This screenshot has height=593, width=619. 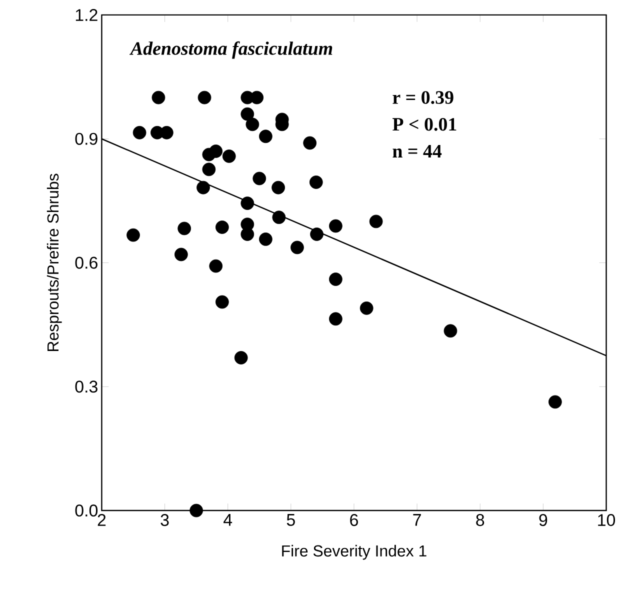 What do you see at coordinates (87, 14) in the screenshot?
I see `y-tick-label: 1.2` at bounding box center [87, 14].